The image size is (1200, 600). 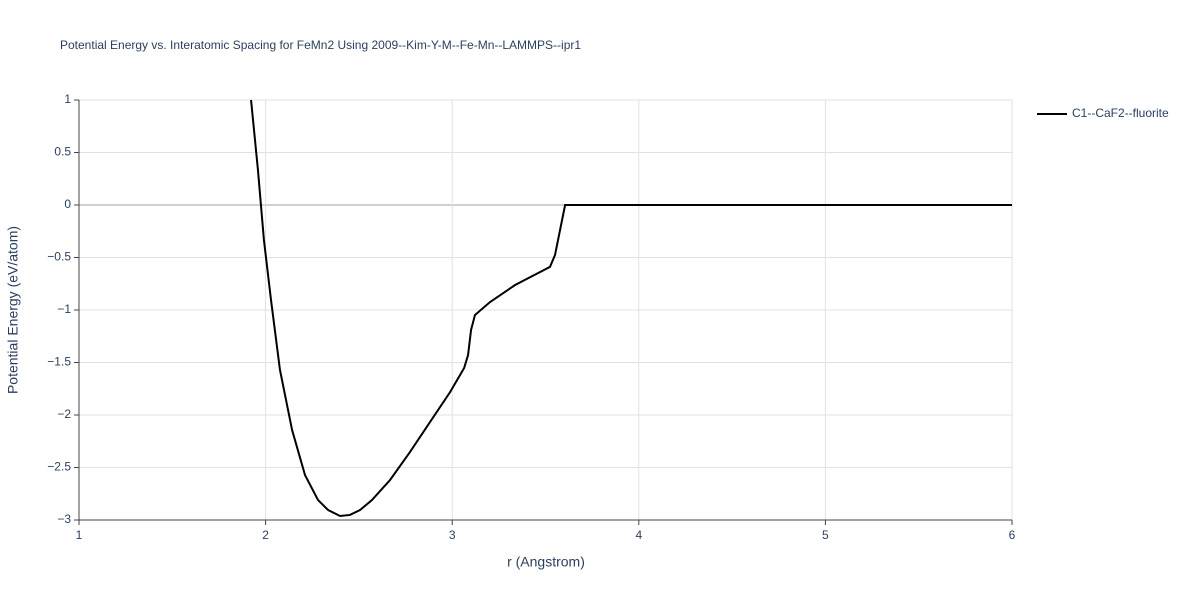 What do you see at coordinates (452, 535) in the screenshot?
I see `x-tick-label: 3` at bounding box center [452, 535].